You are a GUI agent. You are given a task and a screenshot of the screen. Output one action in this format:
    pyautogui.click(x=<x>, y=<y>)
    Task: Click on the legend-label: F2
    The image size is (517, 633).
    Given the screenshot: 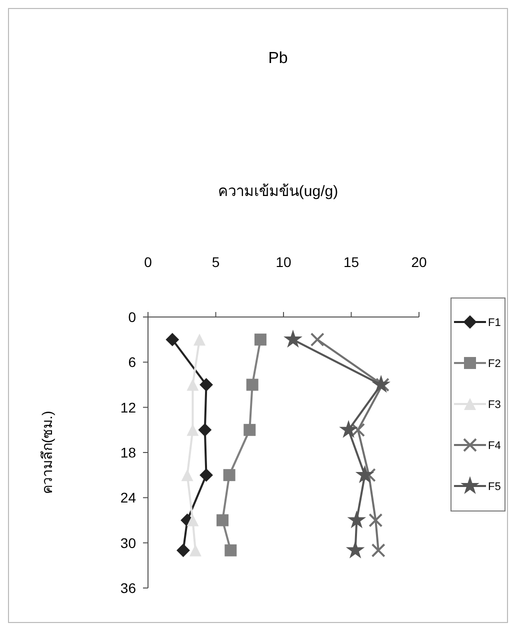 What is the action you would take?
    pyautogui.click(x=494, y=364)
    